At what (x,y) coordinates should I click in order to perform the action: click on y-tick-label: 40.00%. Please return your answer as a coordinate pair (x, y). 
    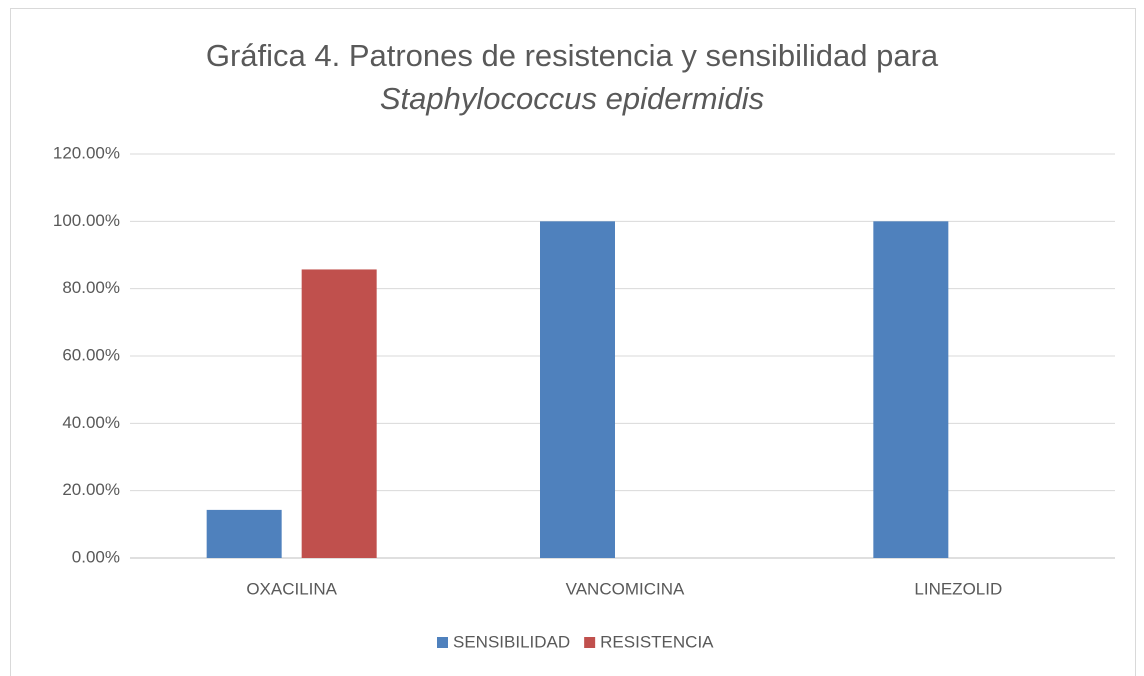
    Looking at the image, I should click on (91, 422).